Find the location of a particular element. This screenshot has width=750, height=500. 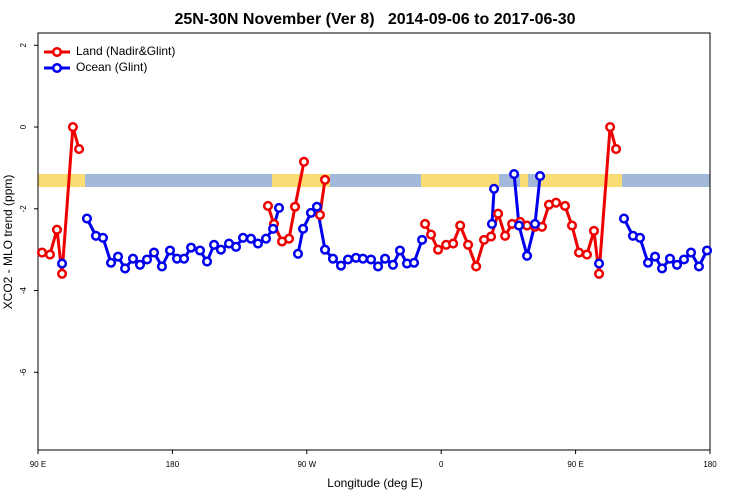

y-tick-label: 2 is located at coordinates (23, 44).